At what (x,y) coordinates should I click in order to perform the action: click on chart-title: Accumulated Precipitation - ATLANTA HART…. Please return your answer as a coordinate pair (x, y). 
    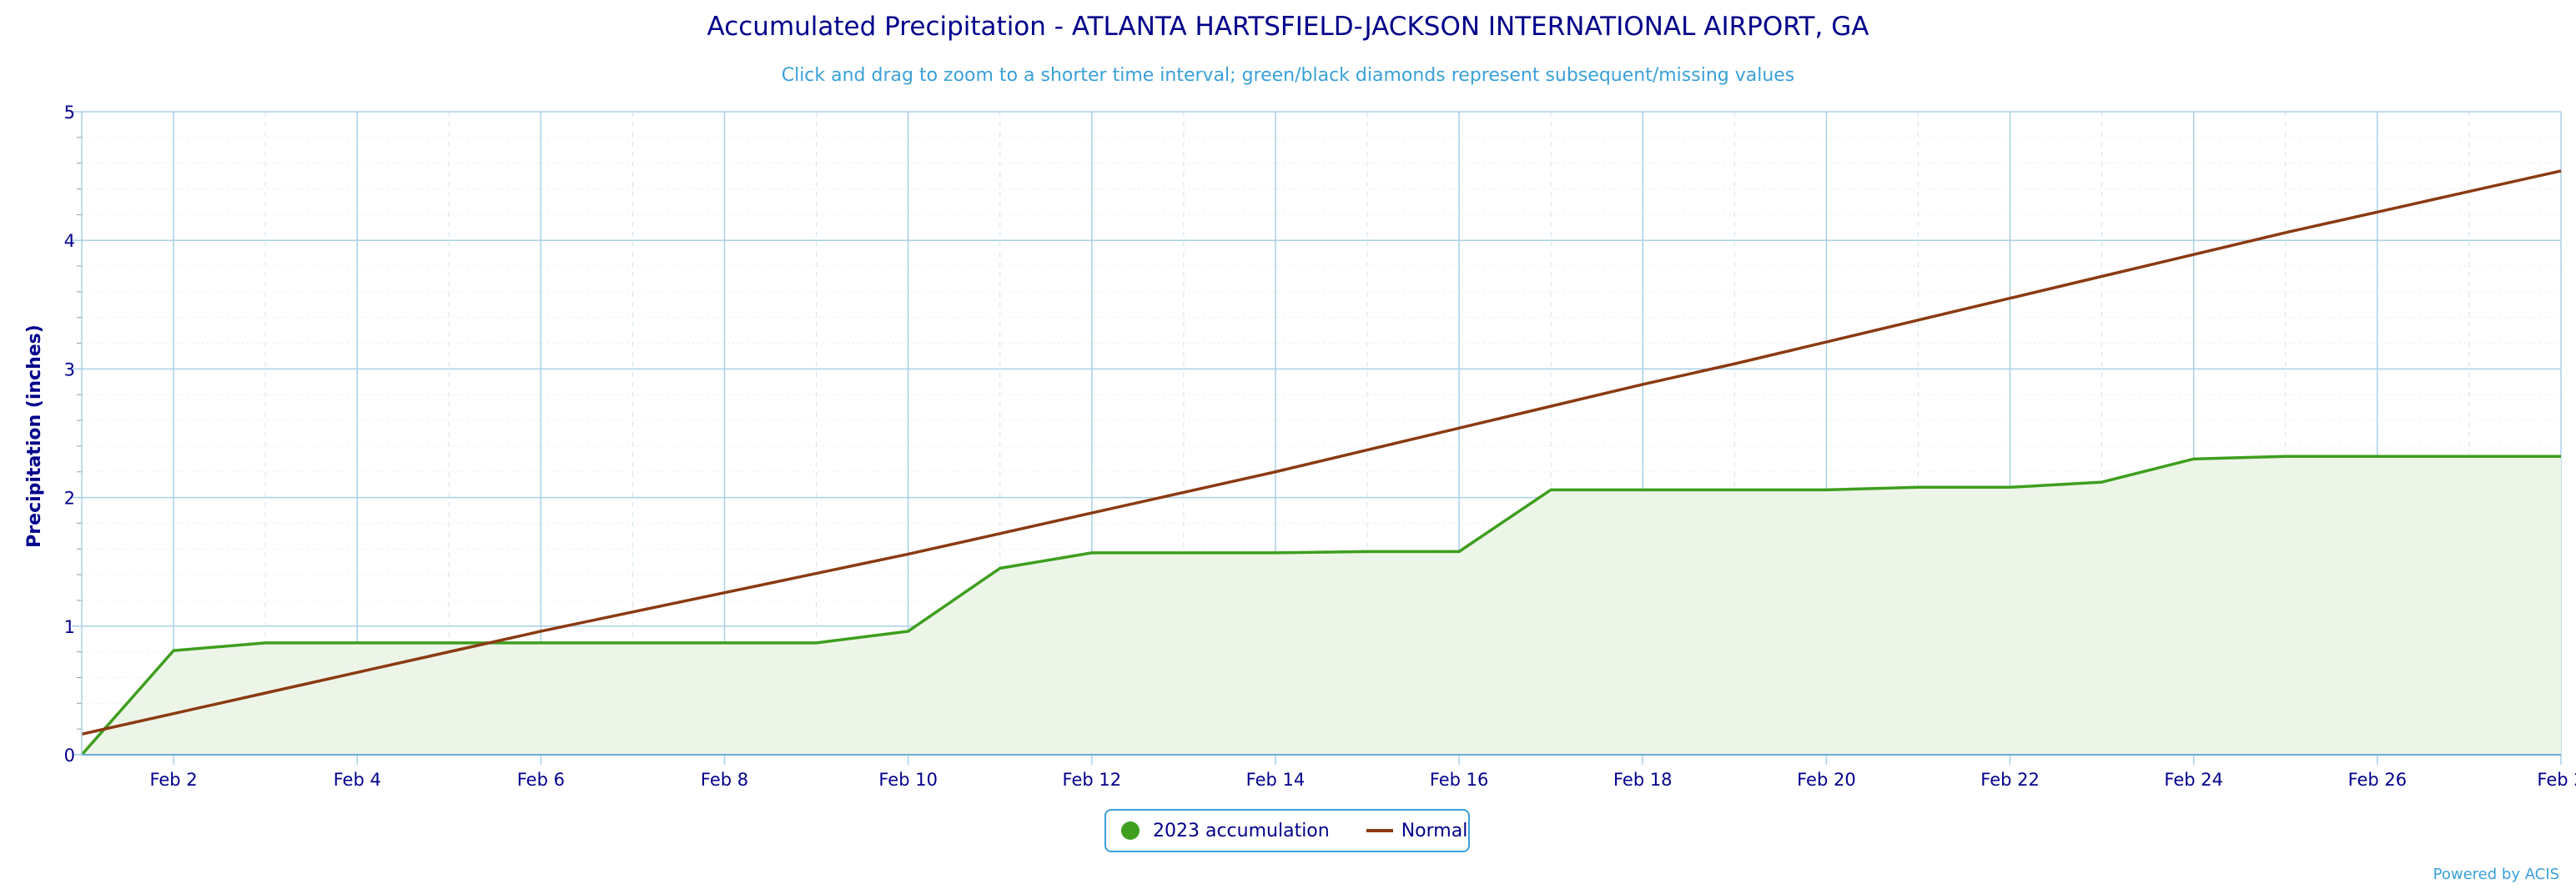
    Looking at the image, I should click on (1288, 27).